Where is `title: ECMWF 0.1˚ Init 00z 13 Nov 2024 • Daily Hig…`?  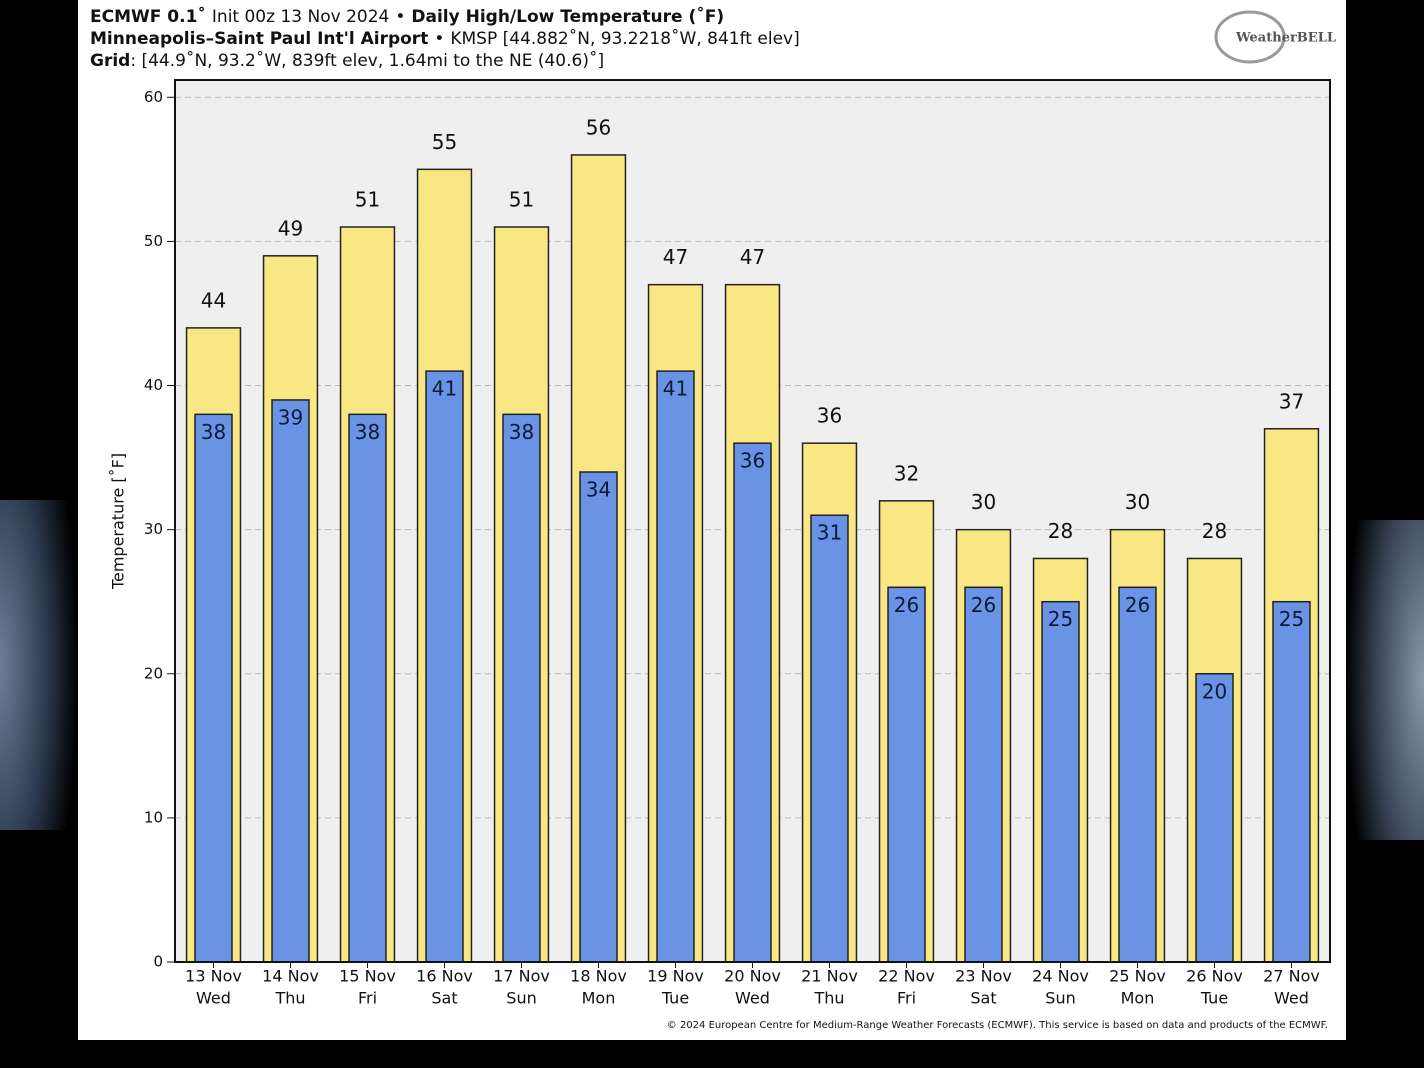 title: ECMWF 0.1˚ Init 00z 13 Nov 2024 • Daily Hig… is located at coordinates (407, 16).